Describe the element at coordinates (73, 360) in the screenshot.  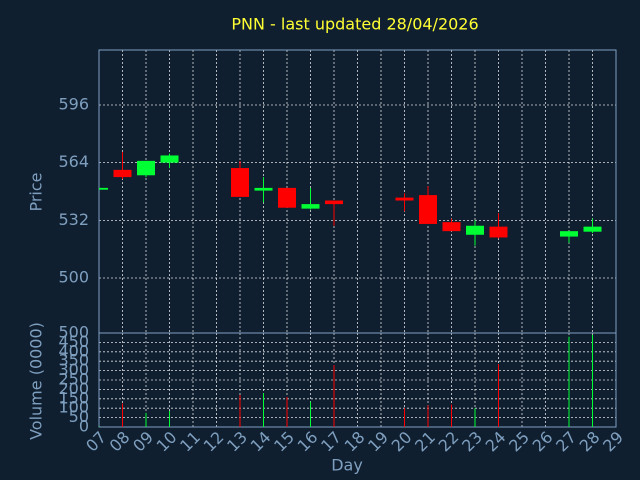
I see `volume-tick-label: 350` at that location.